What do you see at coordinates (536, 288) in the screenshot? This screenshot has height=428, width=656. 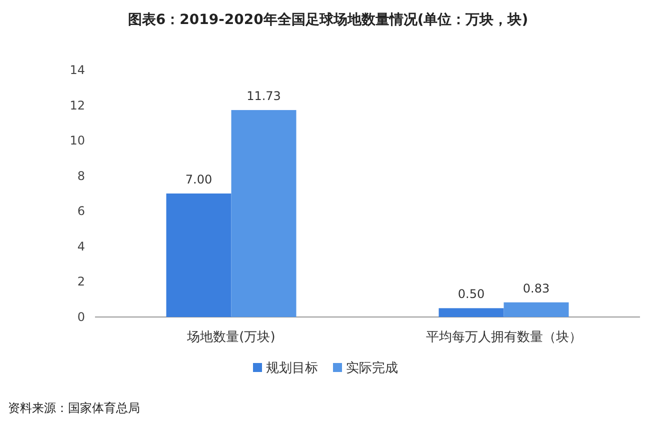 I see `data-label: 0.83` at bounding box center [536, 288].